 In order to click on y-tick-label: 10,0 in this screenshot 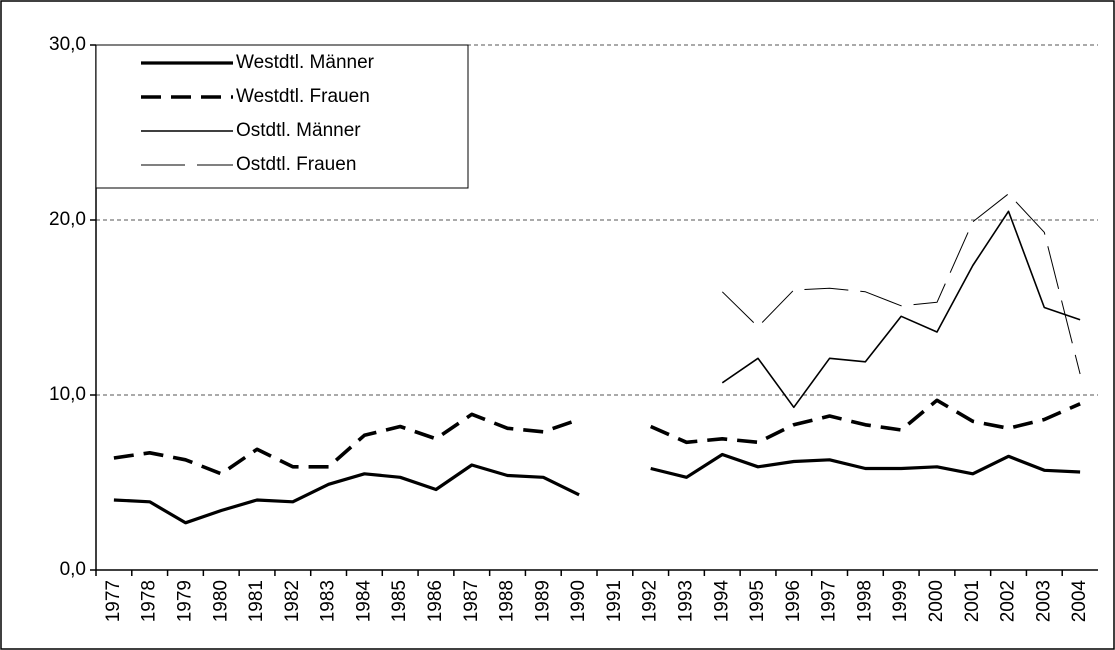, I will do `click(67, 394)`.